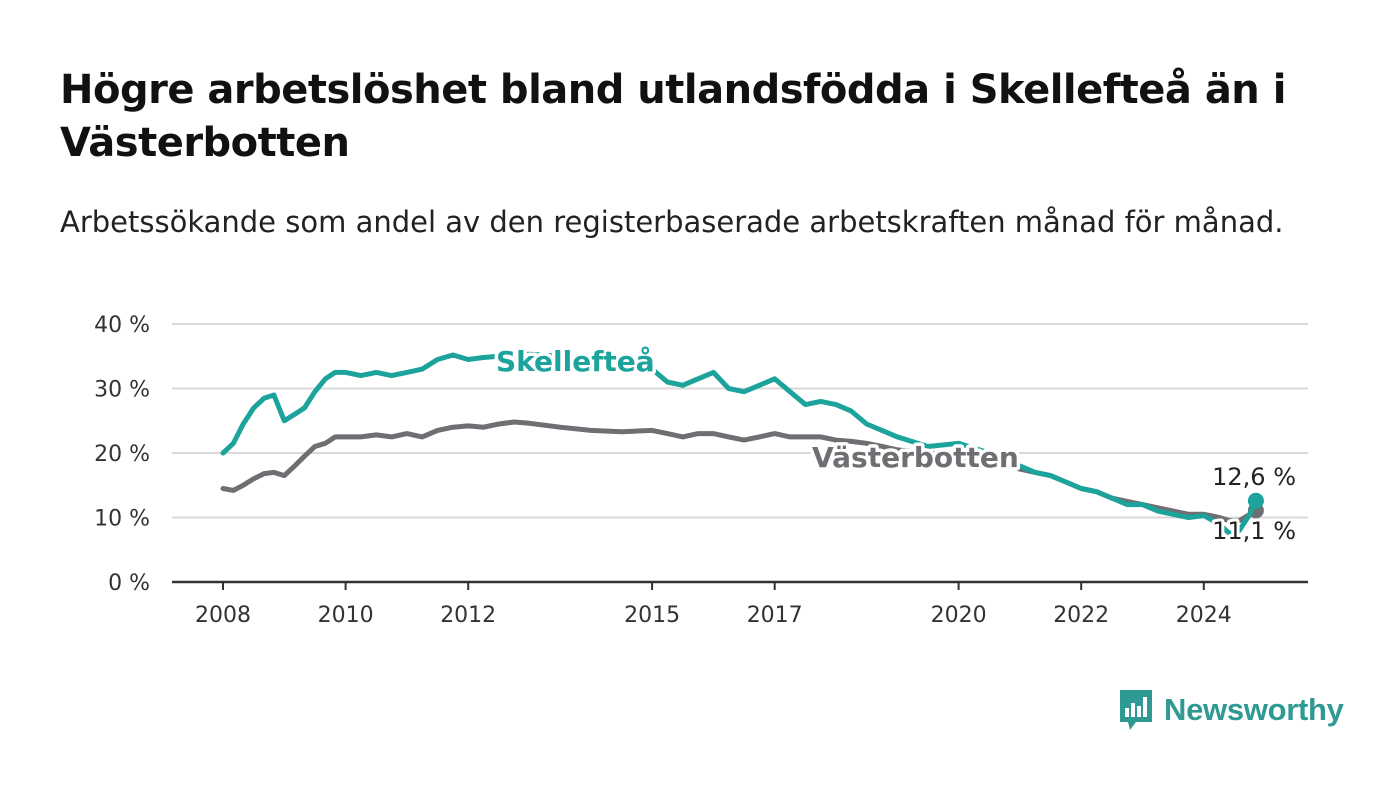 The height and width of the screenshot is (794, 1400). What do you see at coordinates (1204, 615) in the screenshot?
I see `x-tick-label: 2024` at bounding box center [1204, 615].